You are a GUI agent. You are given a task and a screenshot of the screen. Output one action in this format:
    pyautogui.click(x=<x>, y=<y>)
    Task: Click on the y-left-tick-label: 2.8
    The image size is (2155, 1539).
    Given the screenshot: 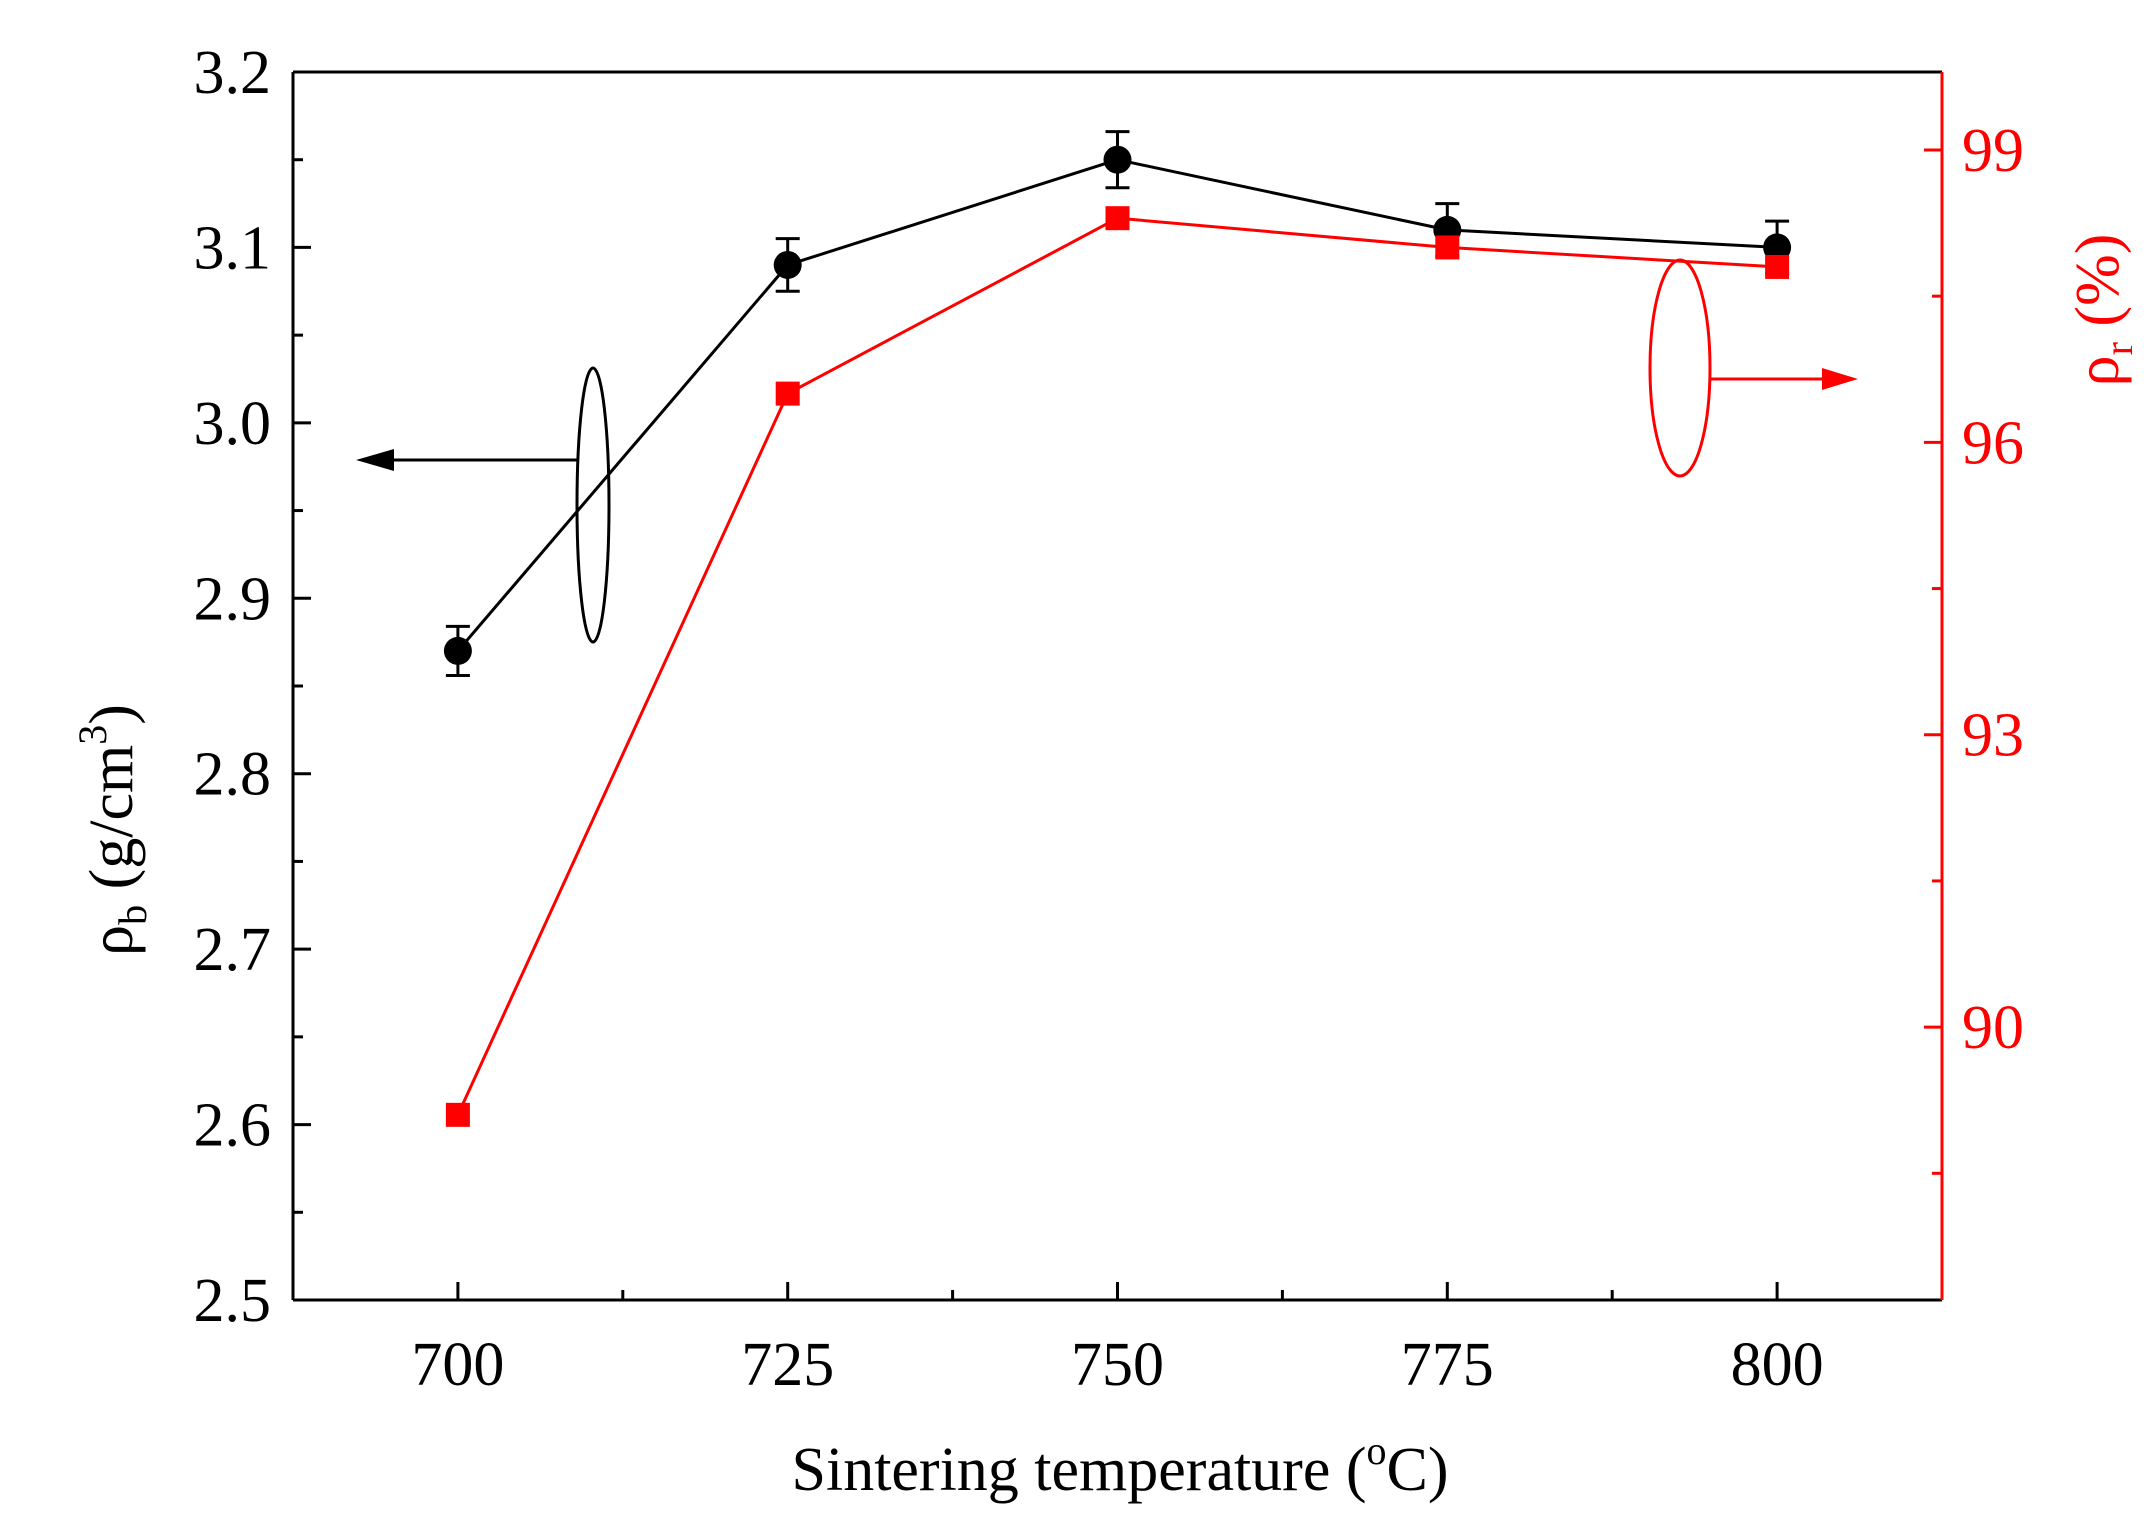 What is the action you would take?
    pyautogui.click(x=233, y=775)
    